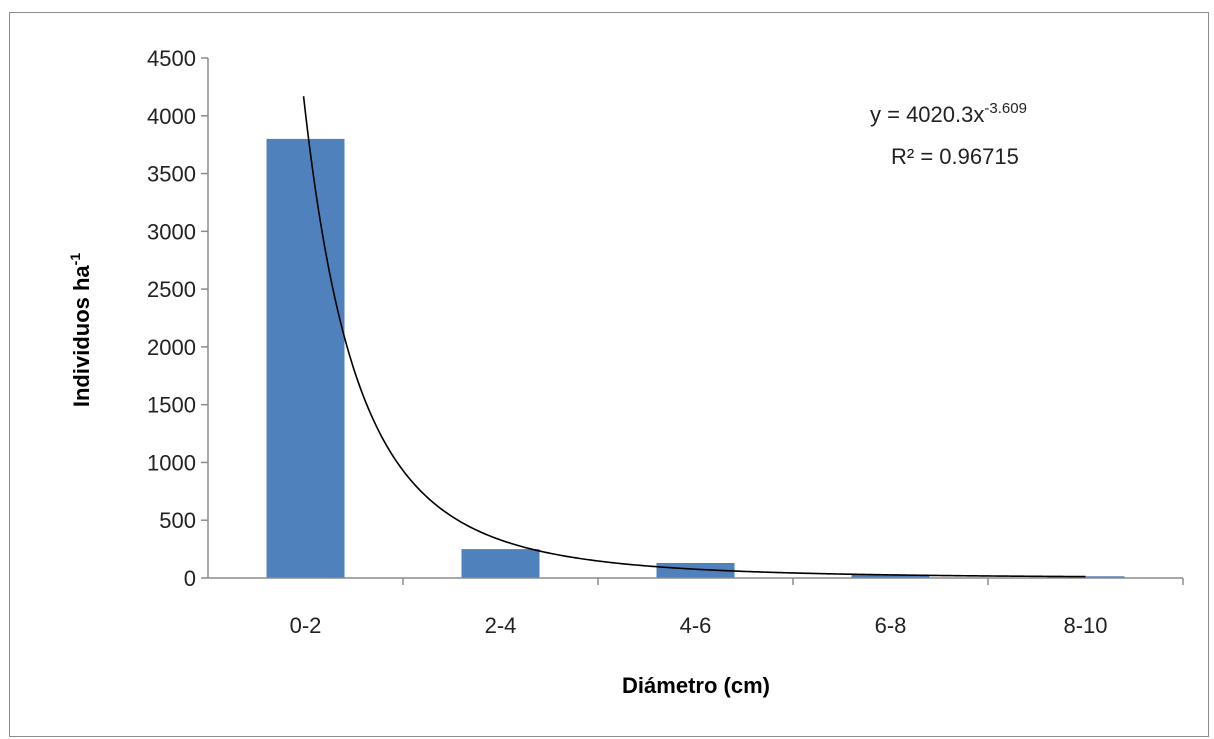 This screenshot has width=1214, height=739. What do you see at coordinates (171, 231) in the screenshot?
I see `y-tick-label: 3000` at bounding box center [171, 231].